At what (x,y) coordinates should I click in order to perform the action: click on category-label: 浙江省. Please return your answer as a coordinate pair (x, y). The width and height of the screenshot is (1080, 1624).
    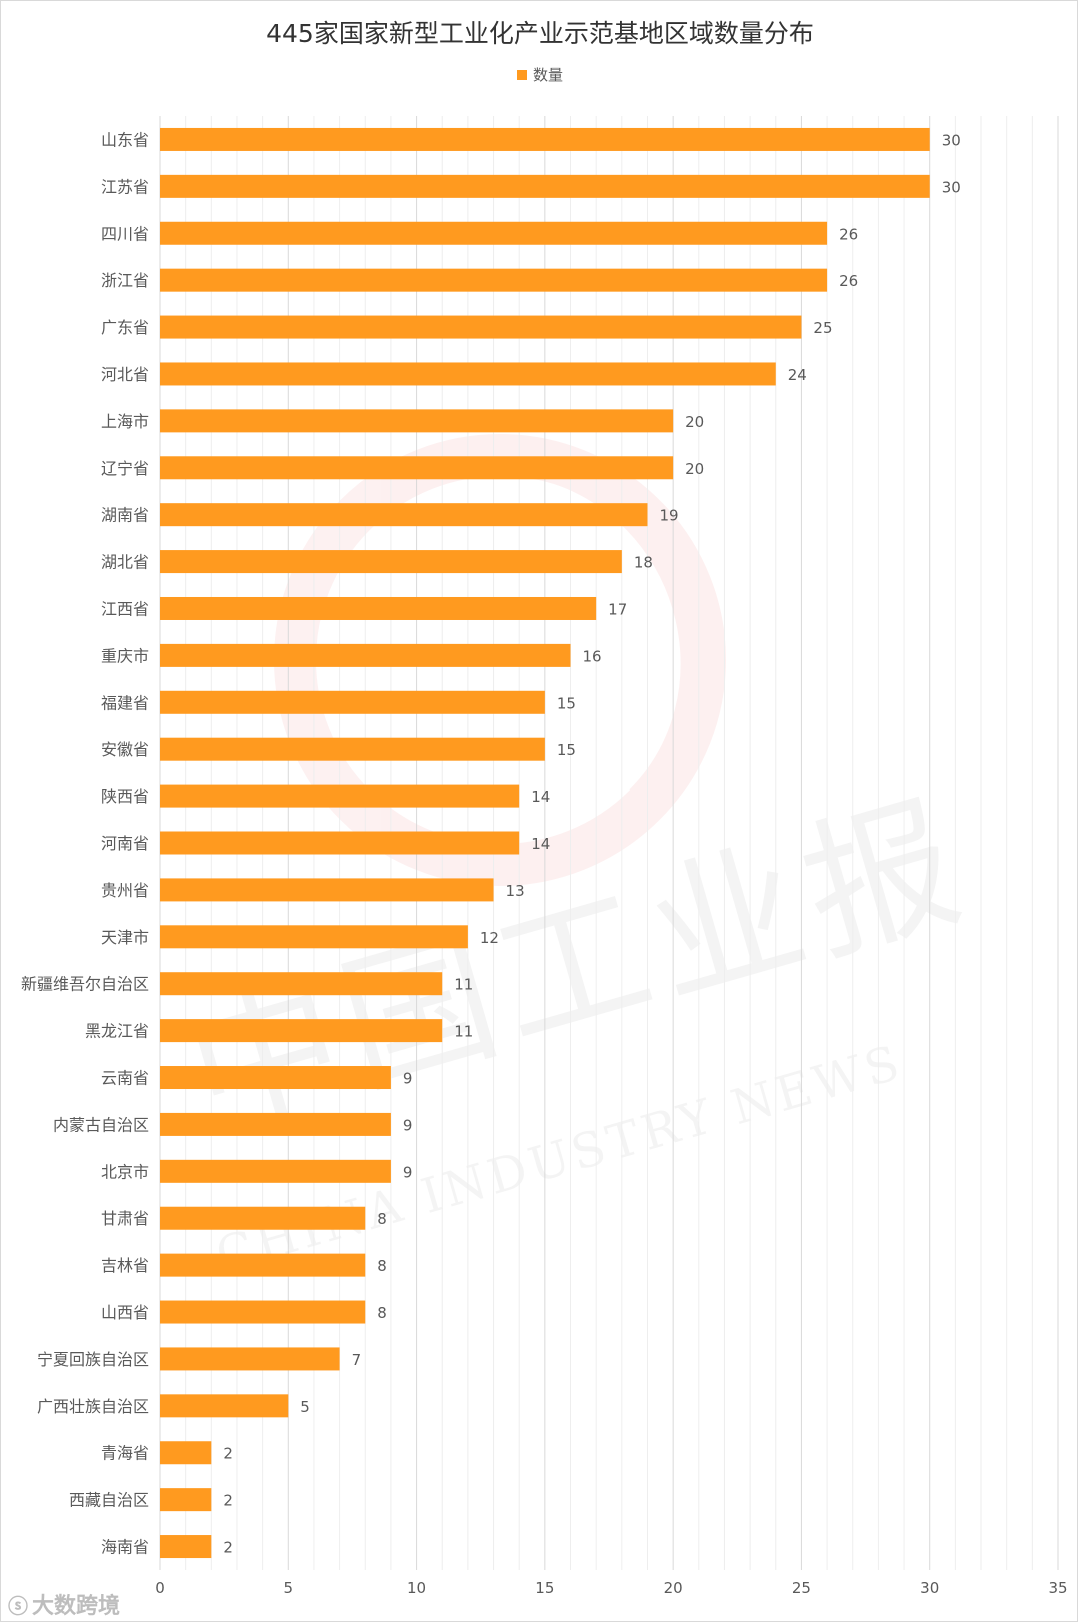
    Looking at the image, I should click on (125, 280).